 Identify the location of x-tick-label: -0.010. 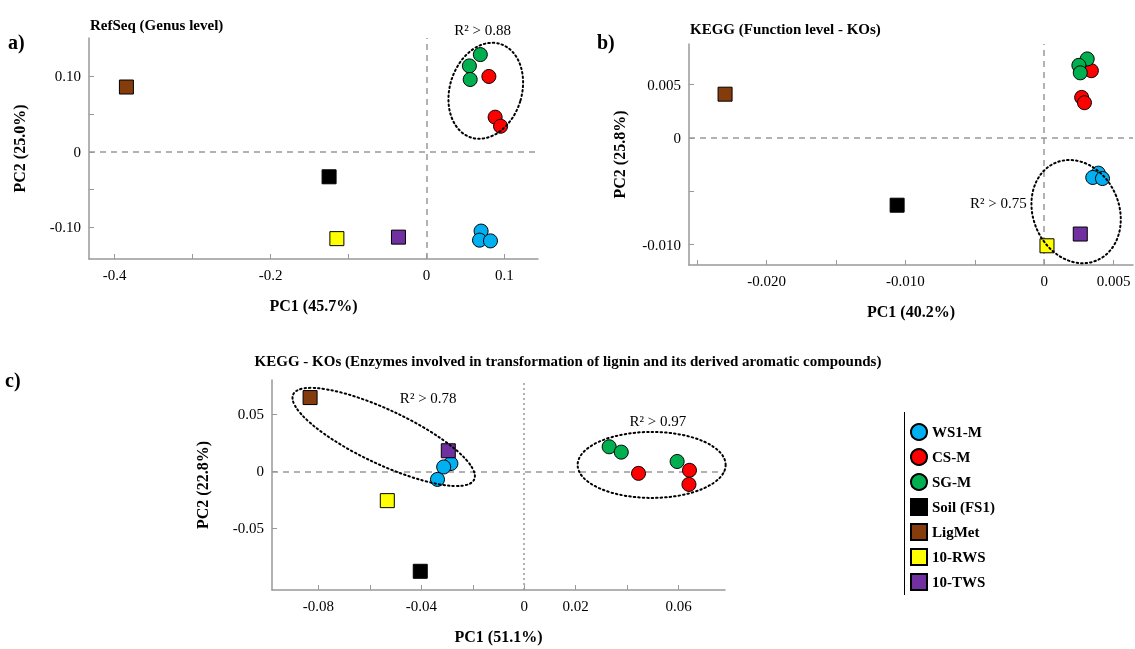
(905, 280).